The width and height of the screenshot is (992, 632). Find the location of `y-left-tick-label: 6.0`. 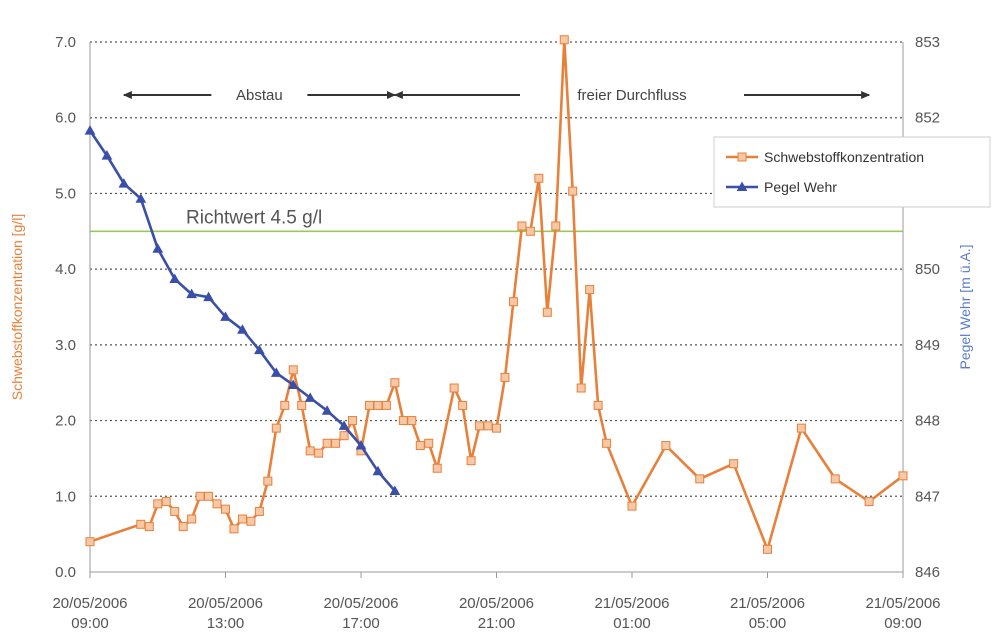

y-left-tick-label: 6.0 is located at coordinates (65, 118).